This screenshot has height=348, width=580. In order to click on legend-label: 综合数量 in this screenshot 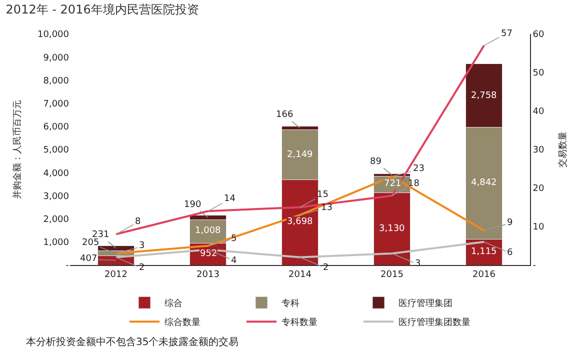, I will do `click(182, 322)`.